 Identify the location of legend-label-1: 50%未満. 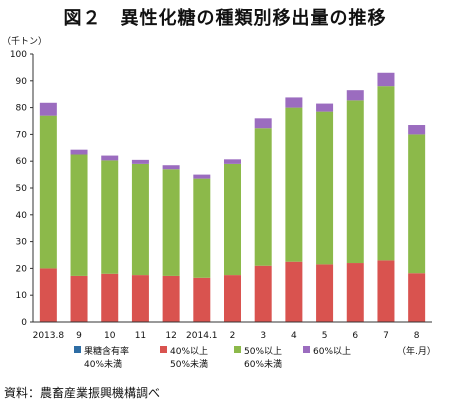
(189, 364).